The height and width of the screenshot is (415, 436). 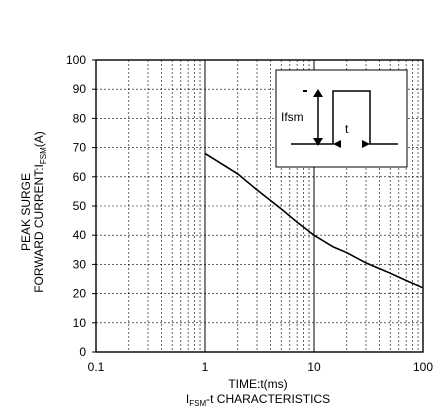 I want to click on y-tick-label: 20, so click(x=80, y=294).